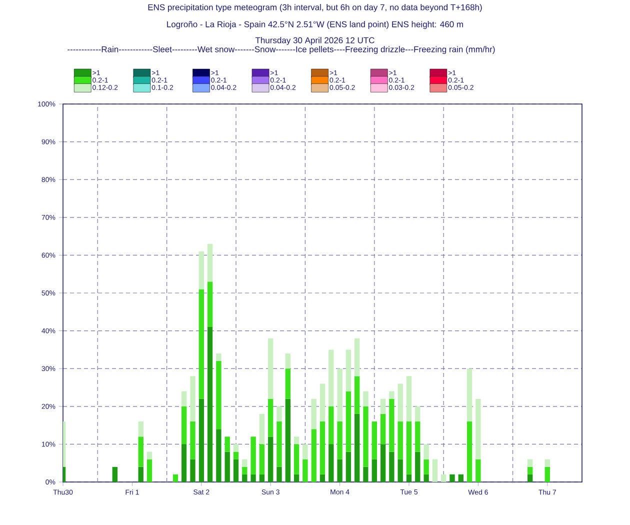 This screenshot has height=525, width=630. What do you see at coordinates (281, 50) in the screenshot?
I see `legend-title: ------------Rain------------Sleet---------Wet snow-------Snow-------Ice pellets----Freezing drizzle---Freezing rain (mm/hr)` at bounding box center [281, 50].